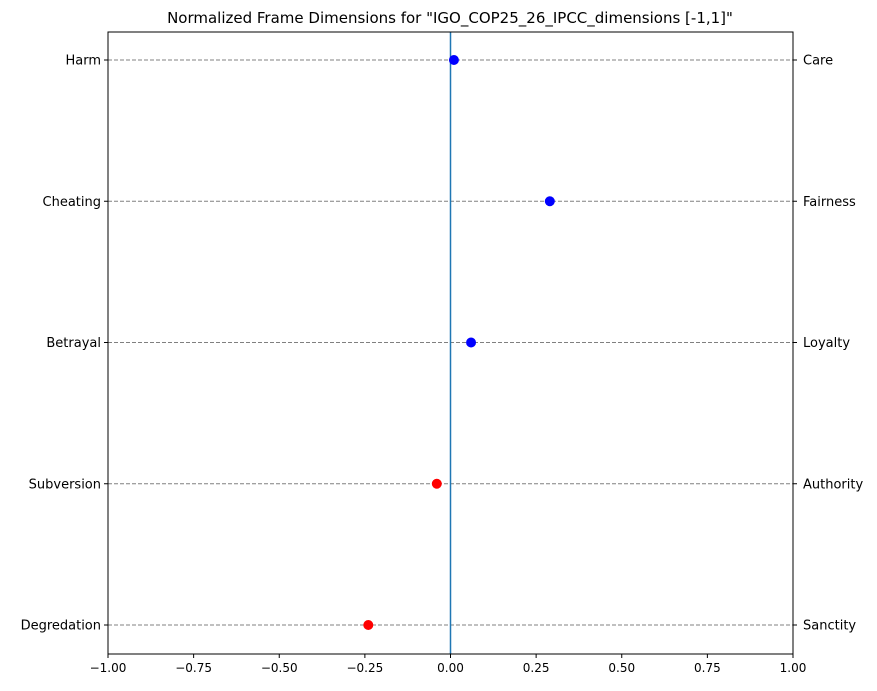 The height and width of the screenshot is (691, 877). What do you see at coordinates (536, 668) in the screenshot?
I see `x-tick-label: 0.25` at bounding box center [536, 668].